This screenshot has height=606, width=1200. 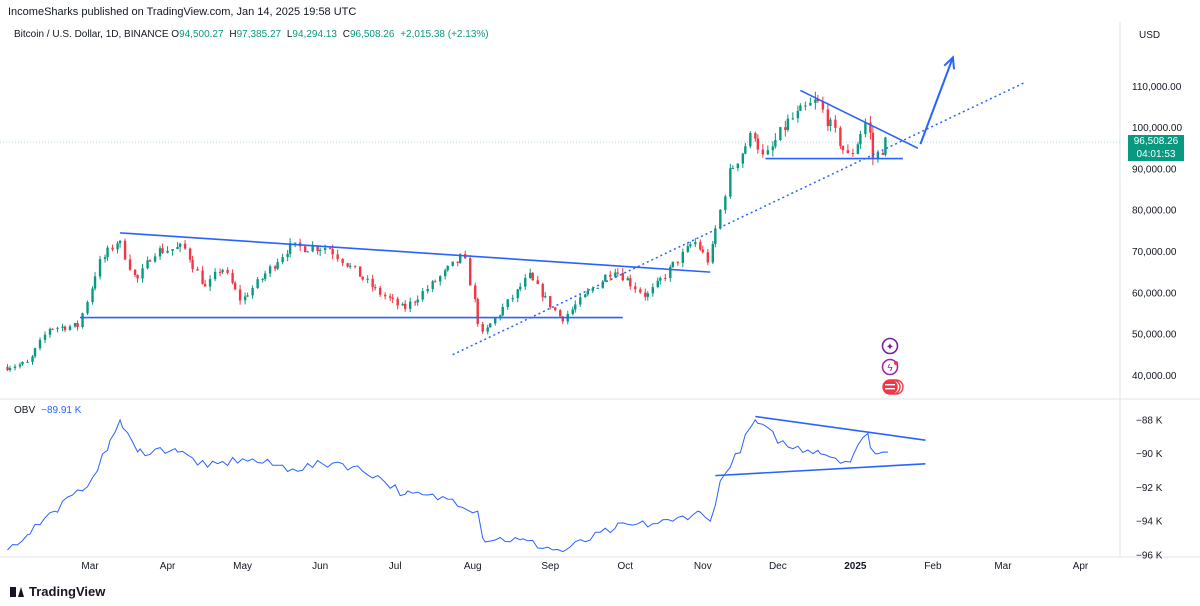 I want to click on tradingview-name: TradingView, so click(x=67, y=591).